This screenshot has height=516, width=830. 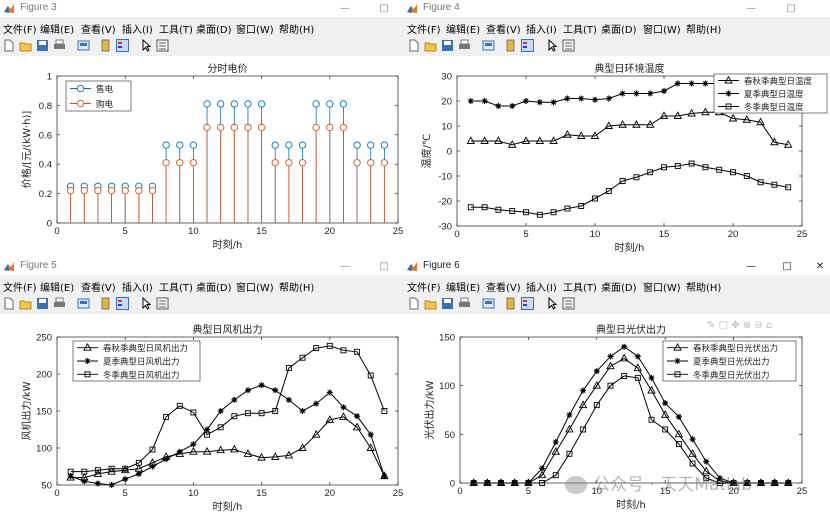 I want to click on pan-icon: ✥, so click(x=735, y=325).